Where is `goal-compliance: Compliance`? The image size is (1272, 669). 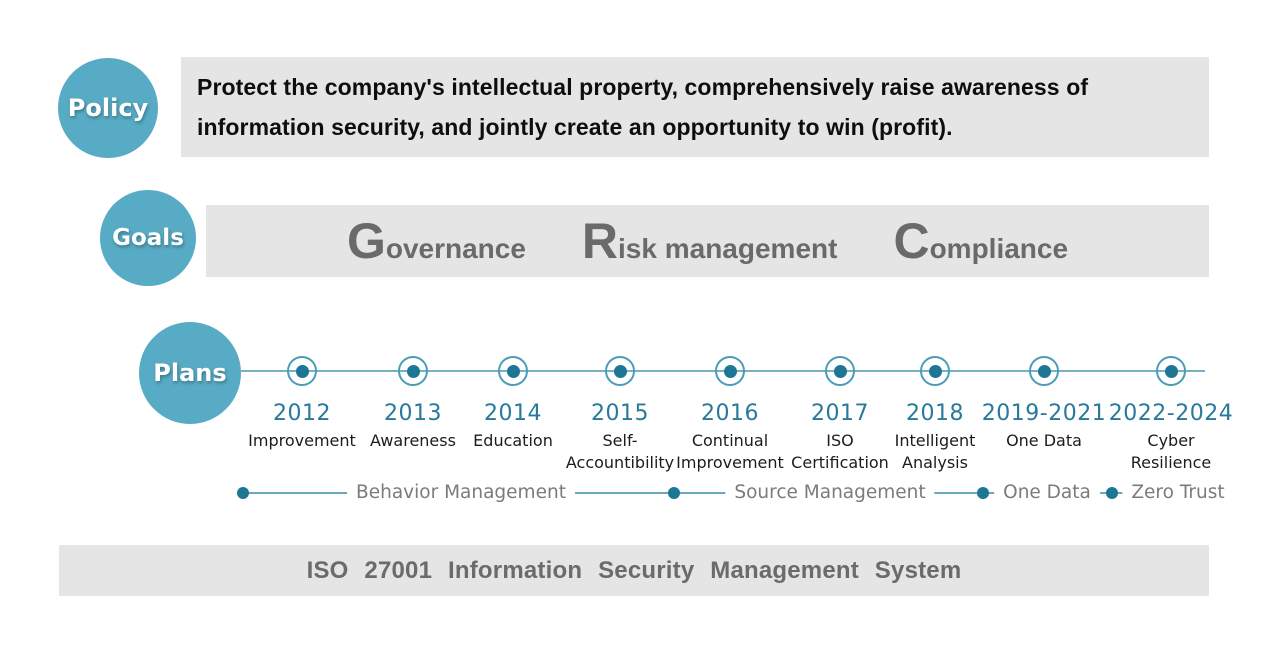 goal-compliance: Compliance is located at coordinates (980, 241).